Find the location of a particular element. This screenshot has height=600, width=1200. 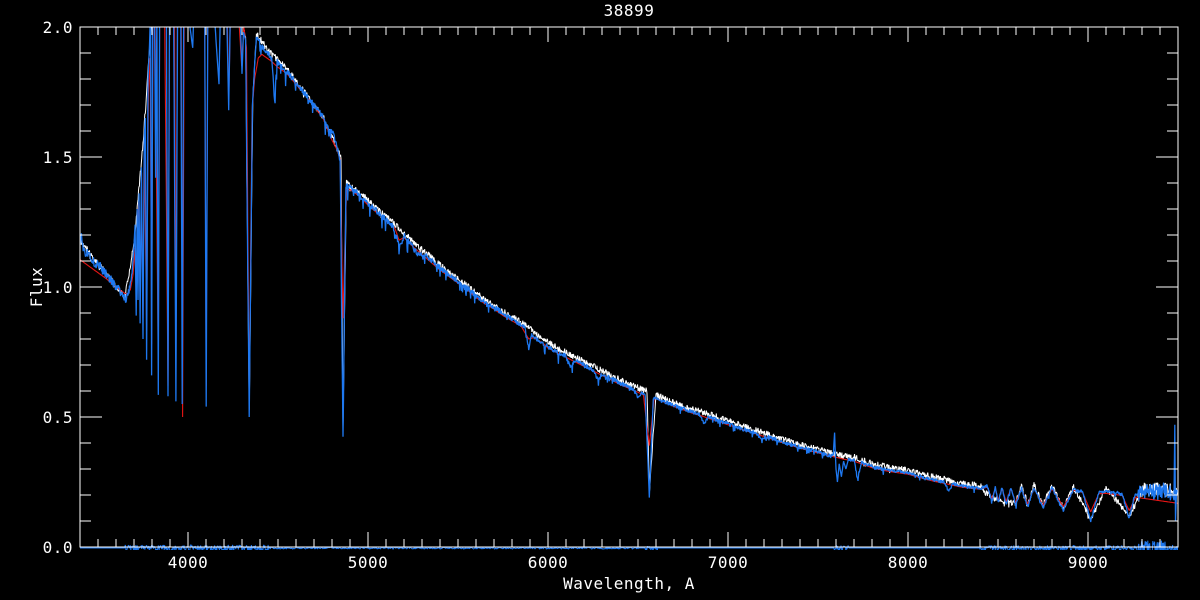

x-tick-label: 4000 is located at coordinates (188, 562).